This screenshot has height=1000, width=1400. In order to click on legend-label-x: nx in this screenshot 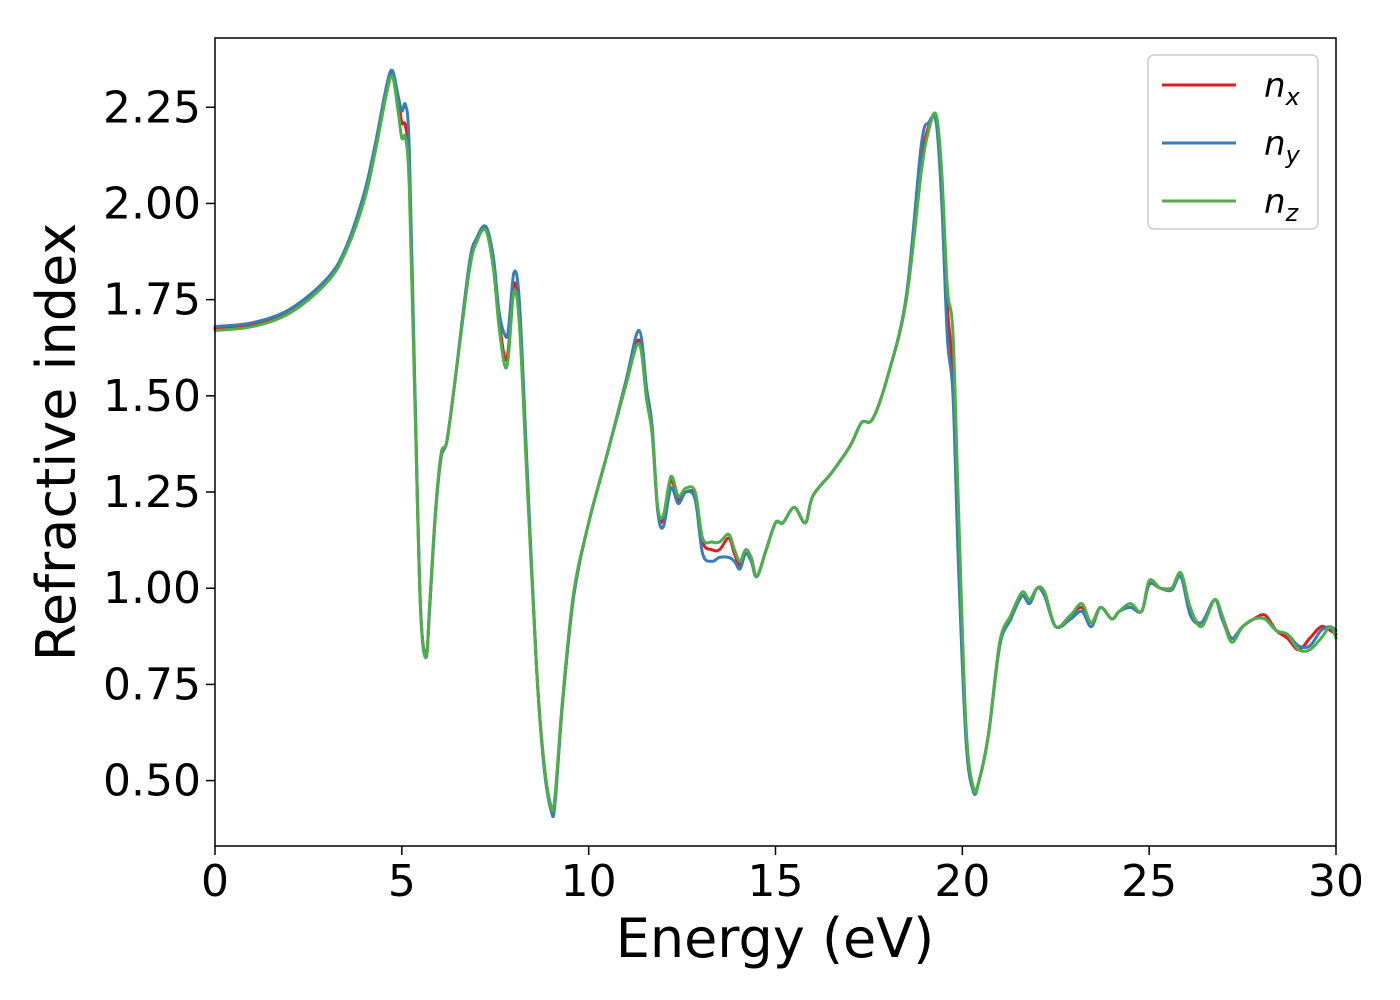, I will do `click(1282, 88)`.